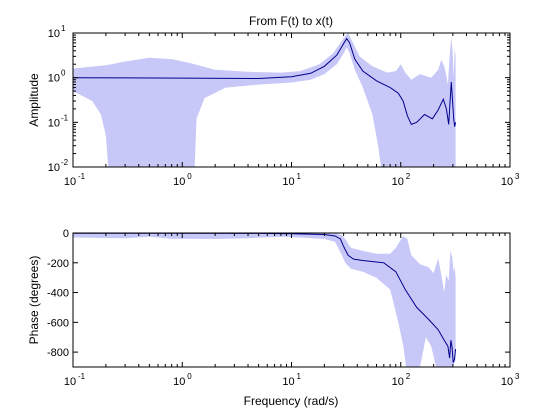  I want to click on phase-y-axis-label: Phase (degrees), so click(34, 300).